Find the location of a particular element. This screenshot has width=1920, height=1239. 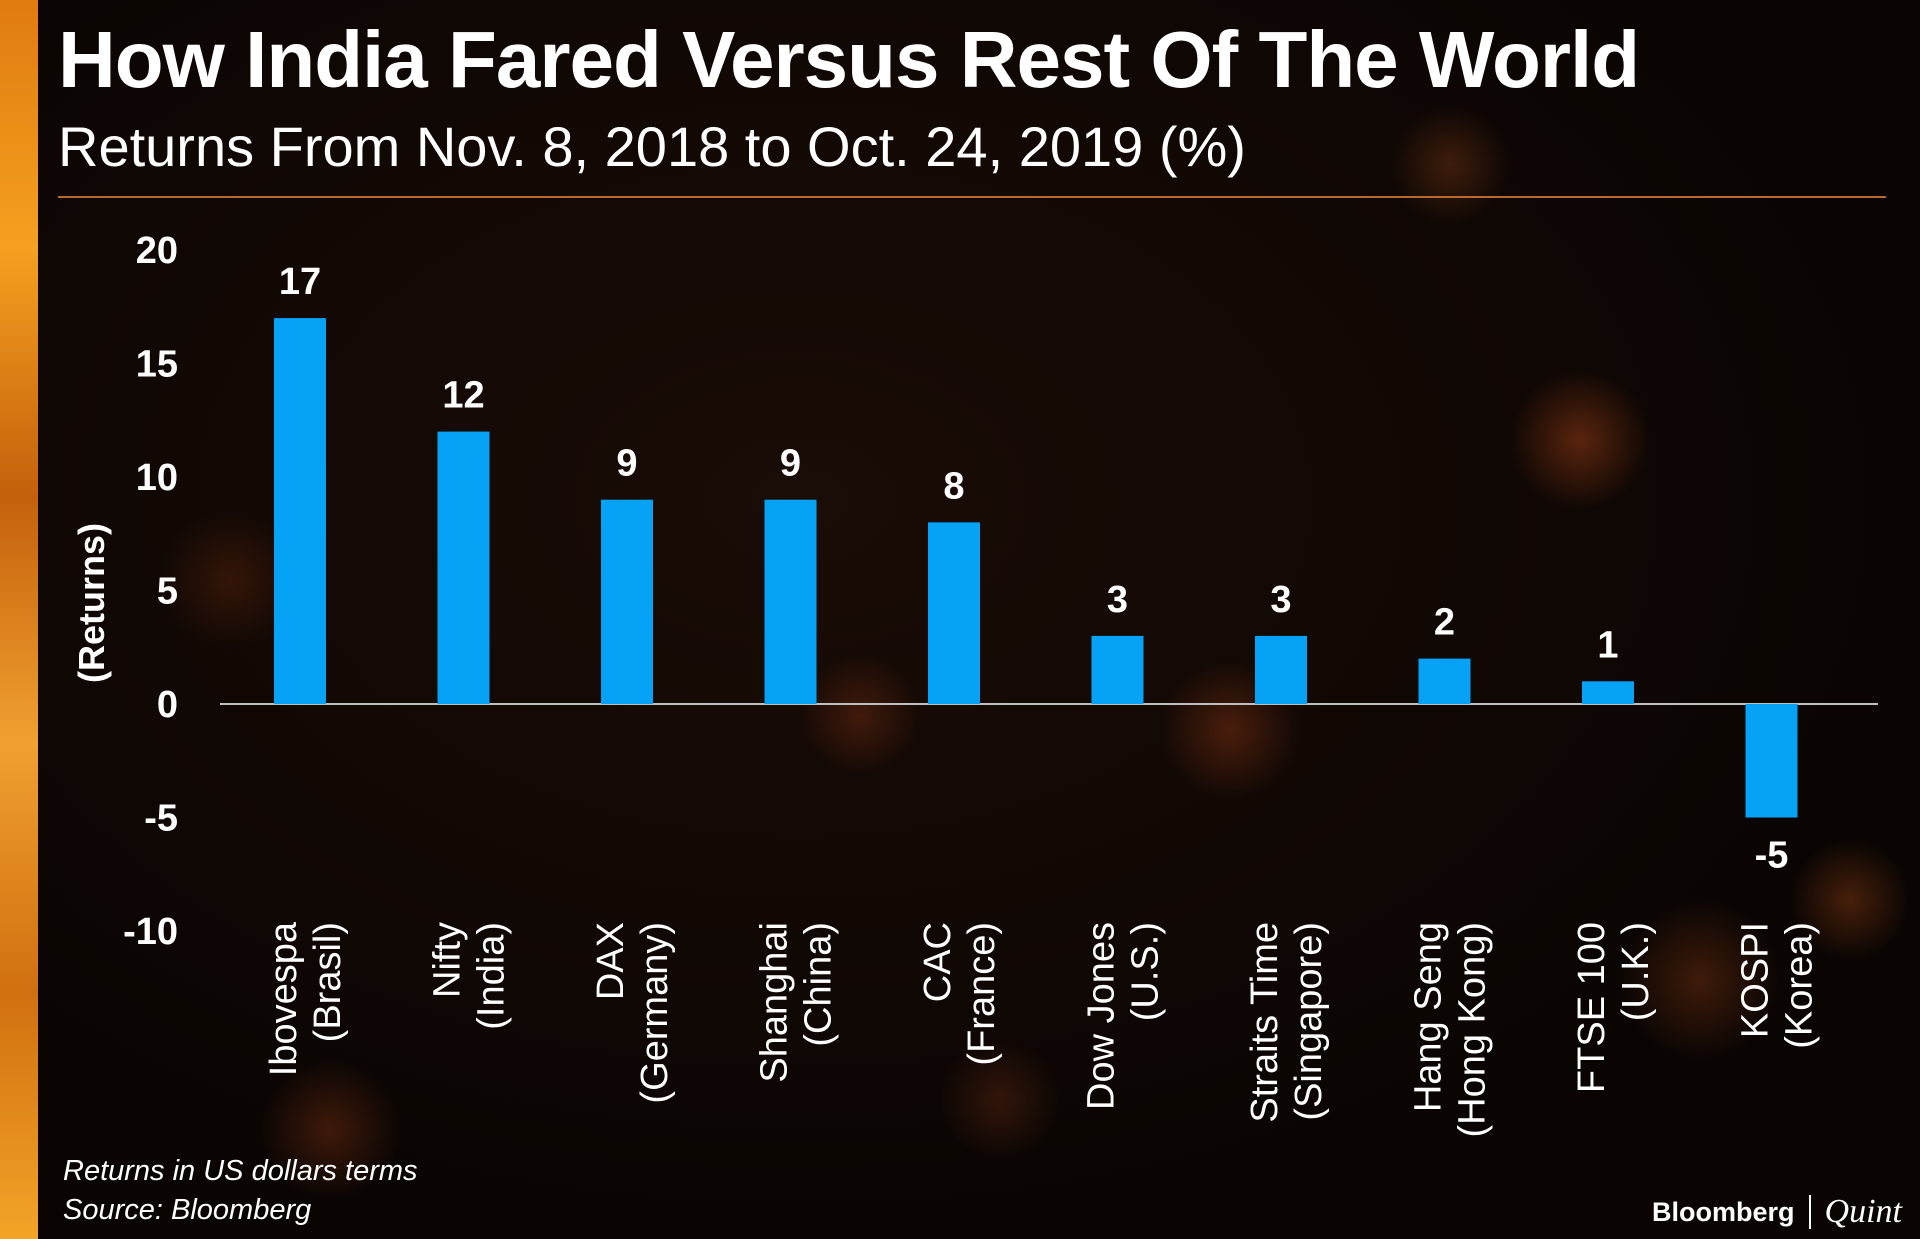

x-tick-label: CAC is located at coordinates (938, 962).